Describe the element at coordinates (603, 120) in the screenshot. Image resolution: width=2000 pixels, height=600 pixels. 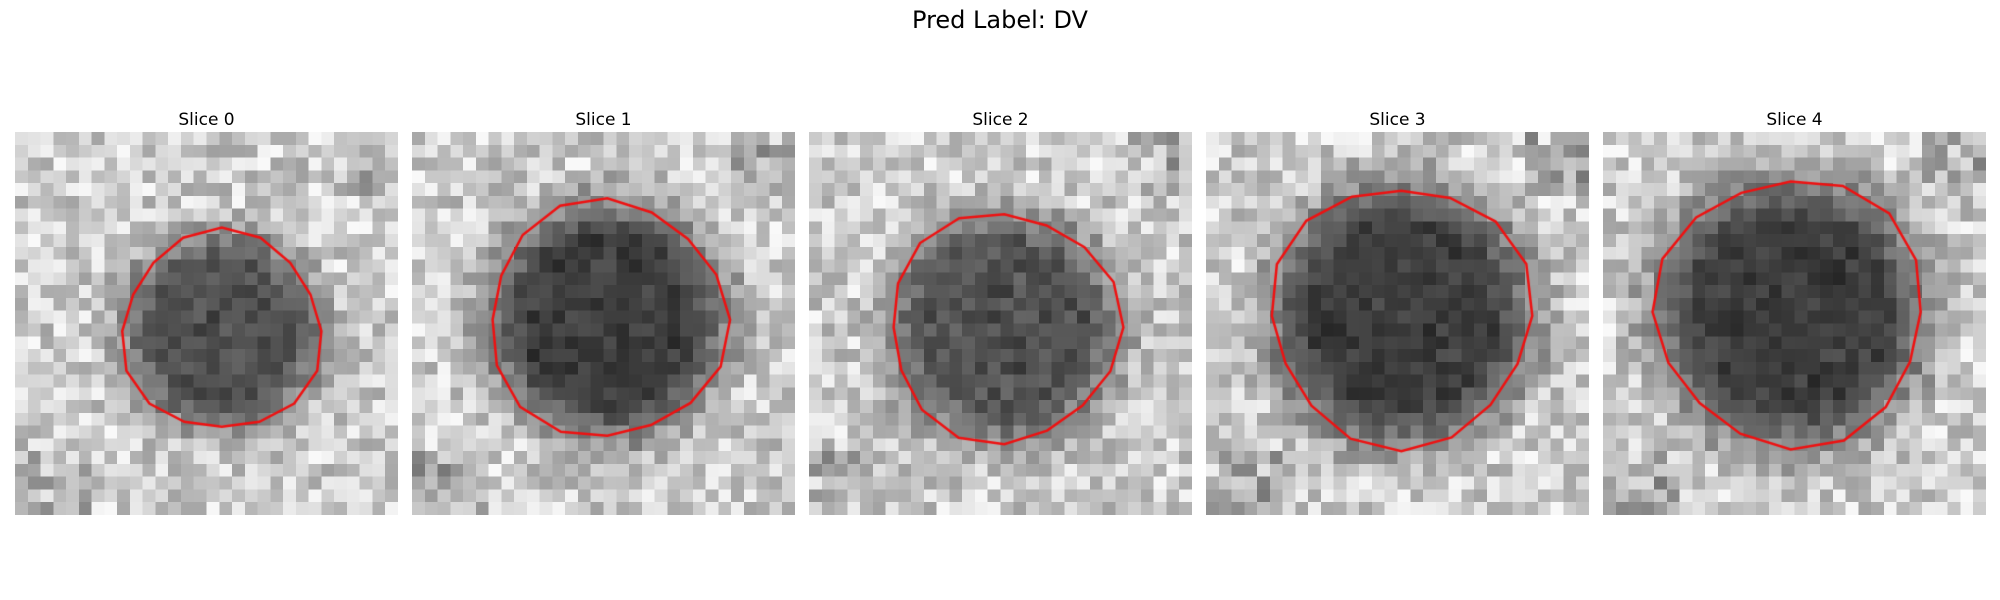
I see `slice-title: Slice 1` at that location.